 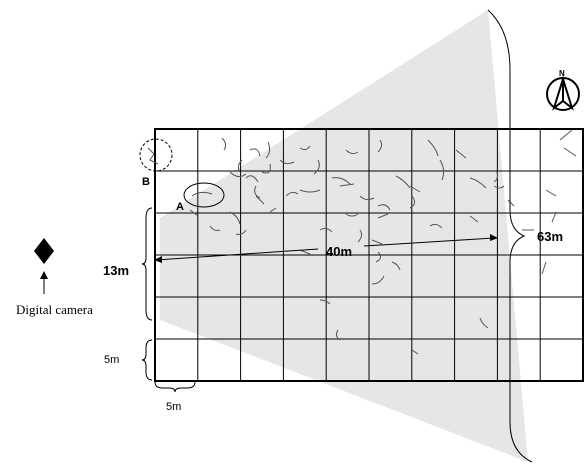 What do you see at coordinates (116, 270) in the screenshot?
I see `depth-label: 13m` at bounding box center [116, 270].